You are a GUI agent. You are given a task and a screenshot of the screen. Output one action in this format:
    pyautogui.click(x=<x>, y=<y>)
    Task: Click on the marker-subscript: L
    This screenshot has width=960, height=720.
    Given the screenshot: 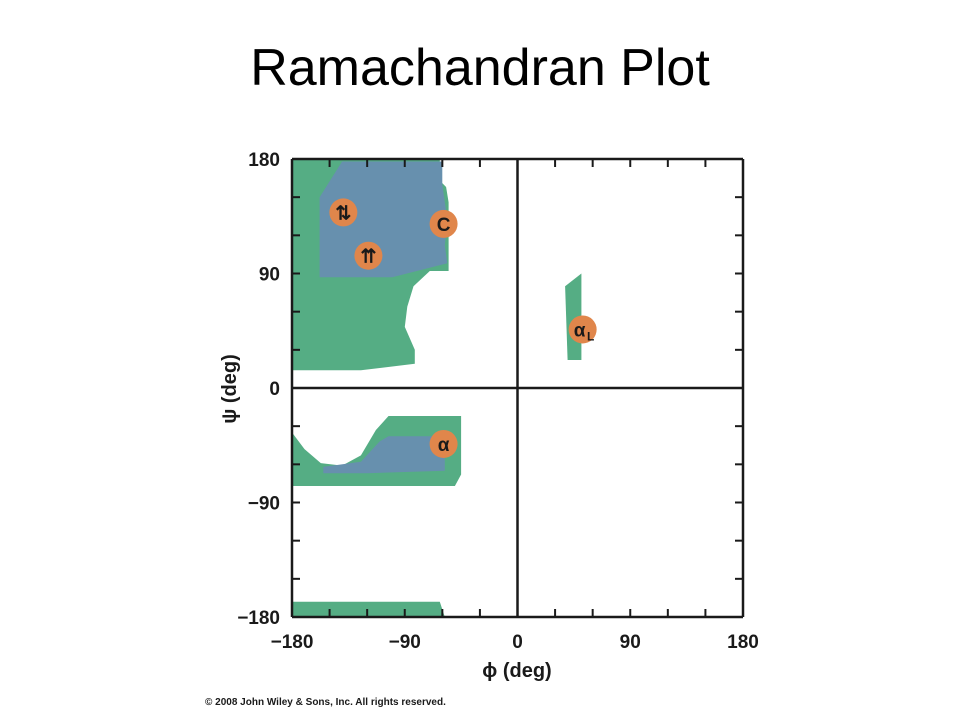 What is the action you would take?
    pyautogui.click(x=590, y=336)
    